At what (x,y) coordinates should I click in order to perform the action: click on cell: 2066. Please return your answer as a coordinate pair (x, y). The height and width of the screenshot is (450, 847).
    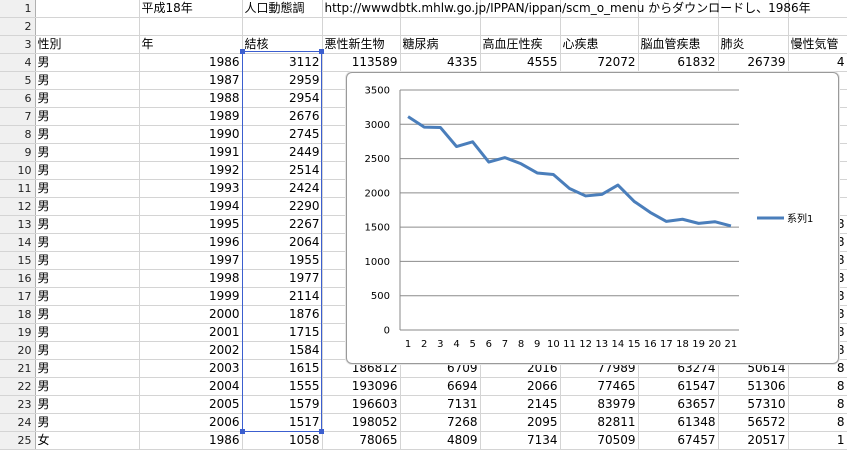
    Looking at the image, I should click on (520, 387).